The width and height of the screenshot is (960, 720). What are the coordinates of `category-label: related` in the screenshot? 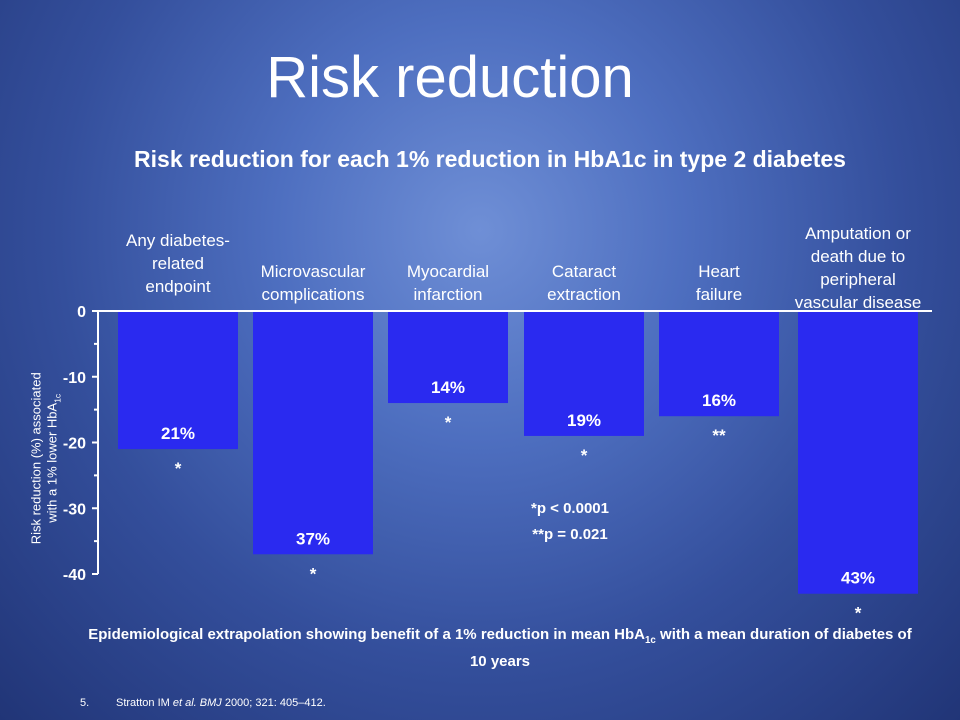 It's located at (178, 263).